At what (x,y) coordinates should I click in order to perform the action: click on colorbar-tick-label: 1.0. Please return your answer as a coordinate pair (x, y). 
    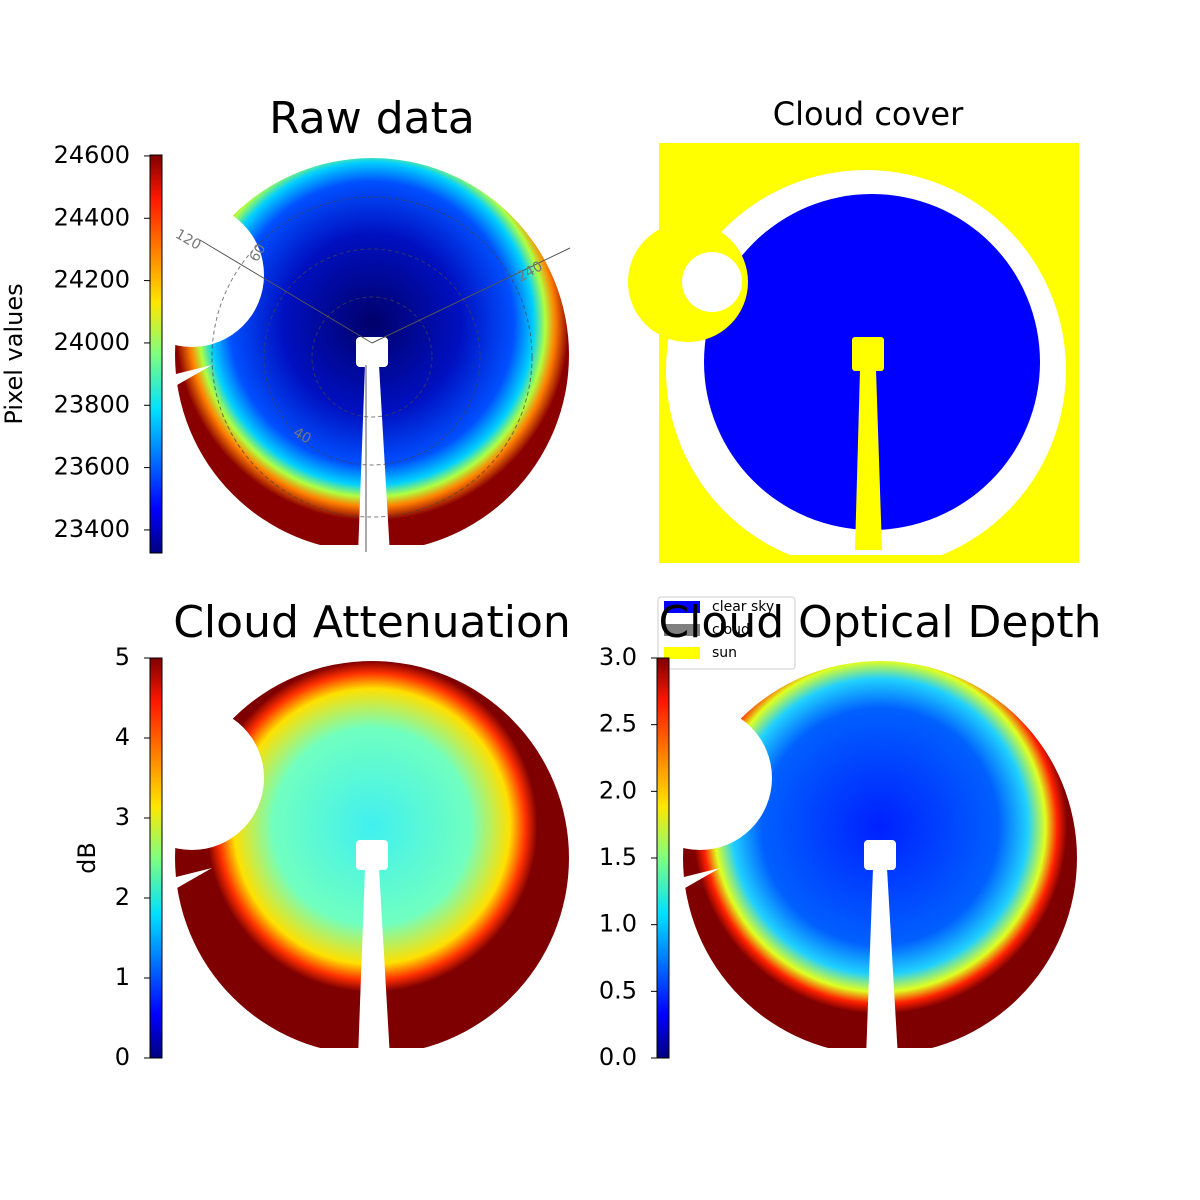
    Looking at the image, I should click on (618, 924).